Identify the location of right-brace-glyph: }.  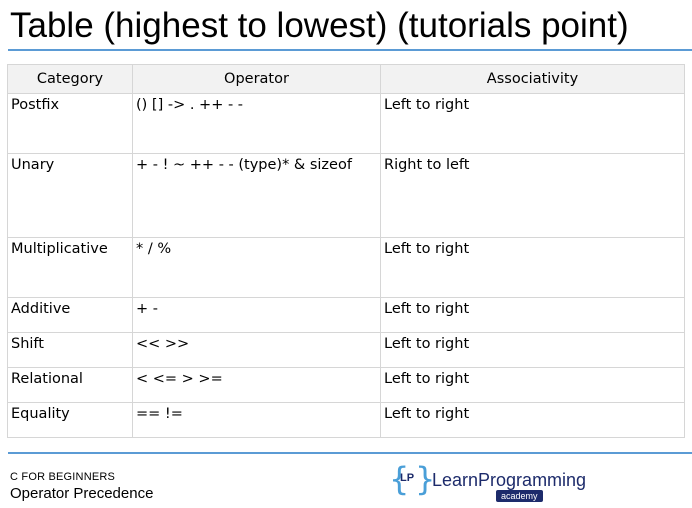
(425, 479).